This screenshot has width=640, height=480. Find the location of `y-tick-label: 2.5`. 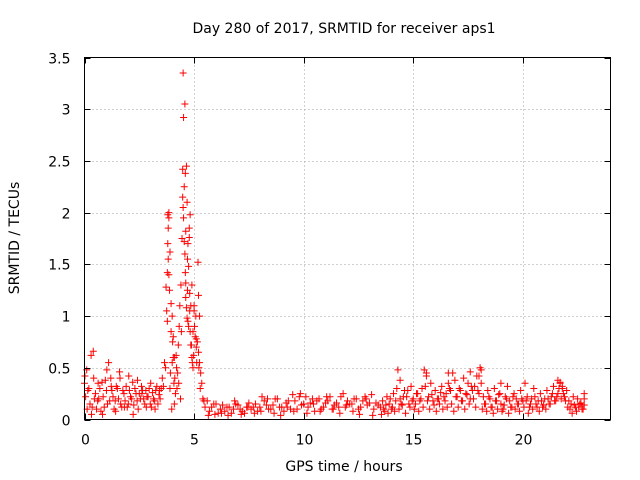

y-tick-label: 2.5 is located at coordinates (59, 163).